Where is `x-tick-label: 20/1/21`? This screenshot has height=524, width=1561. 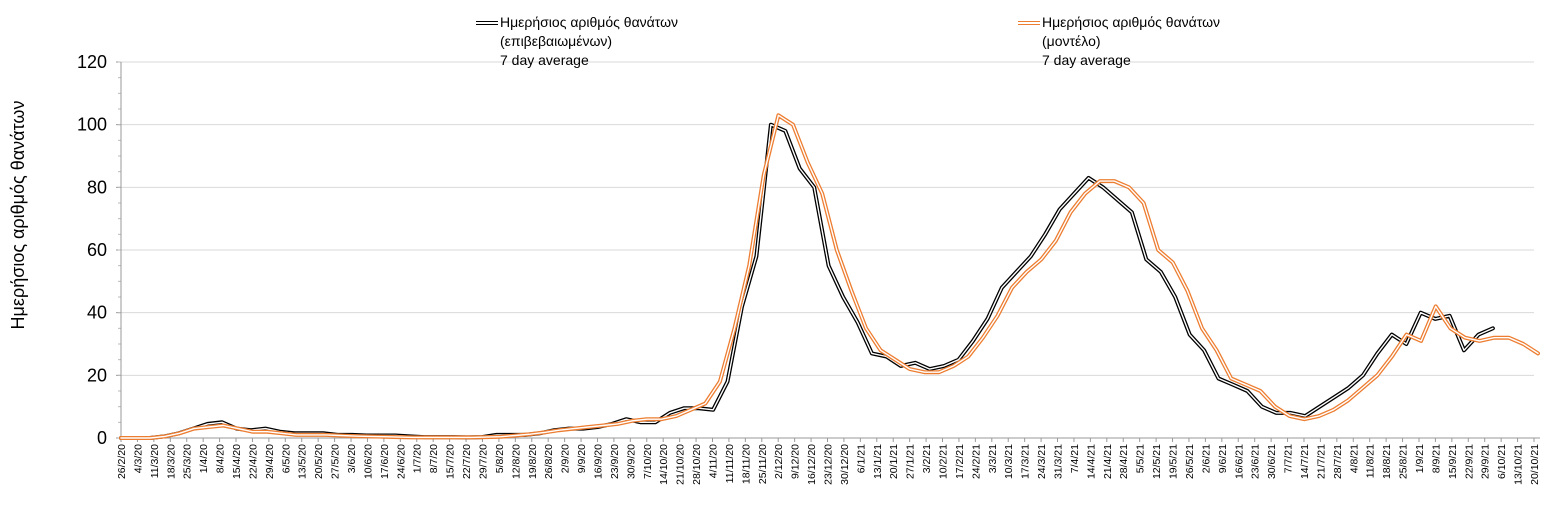
x-tick-label: 20/1/21 is located at coordinates (894, 461).